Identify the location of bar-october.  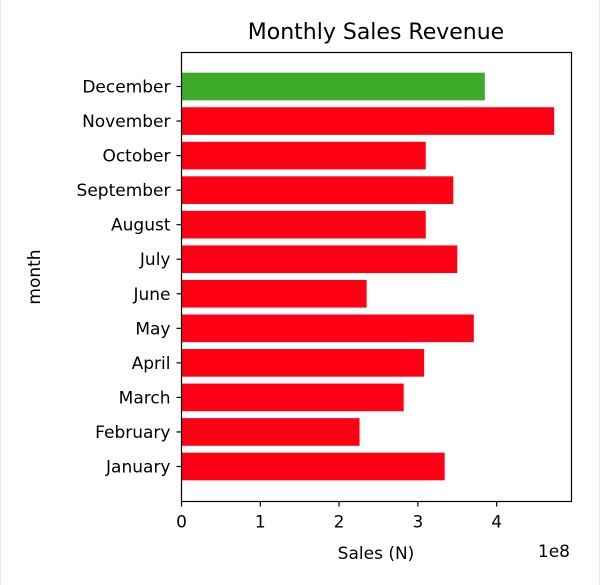
(303, 155).